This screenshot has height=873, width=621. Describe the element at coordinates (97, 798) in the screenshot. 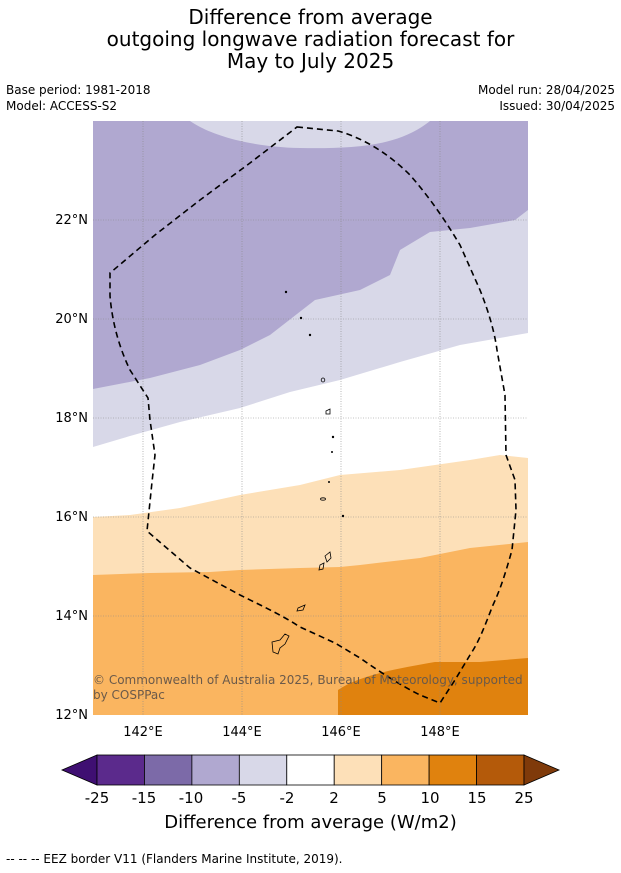

I see `colorbar-tick: -25` at that location.